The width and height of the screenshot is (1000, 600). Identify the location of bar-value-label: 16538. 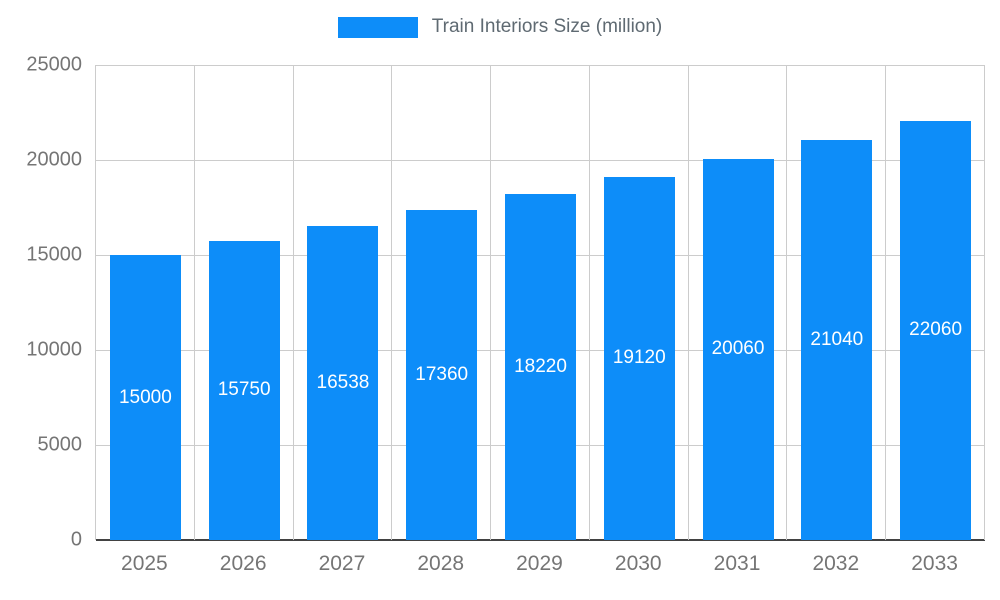
(343, 382).